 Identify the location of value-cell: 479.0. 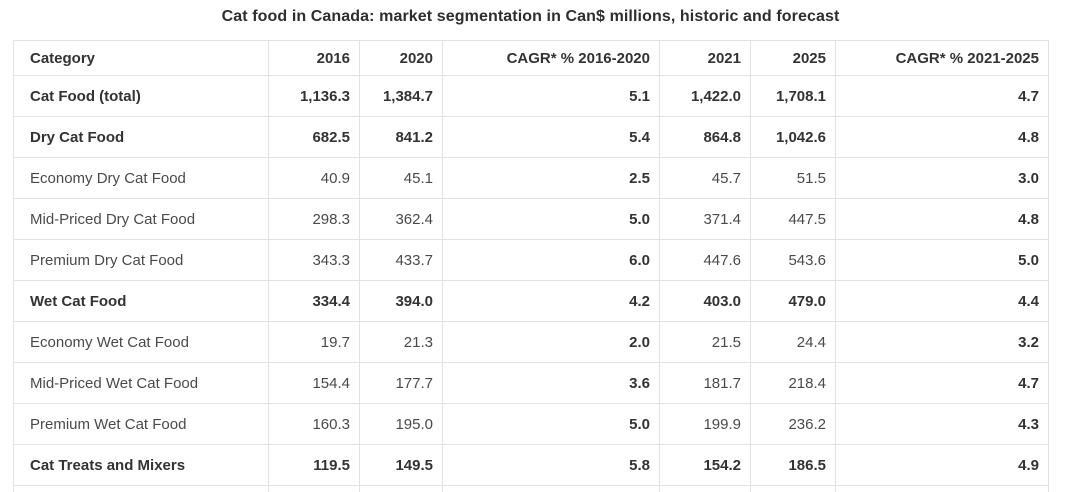
(793, 301).